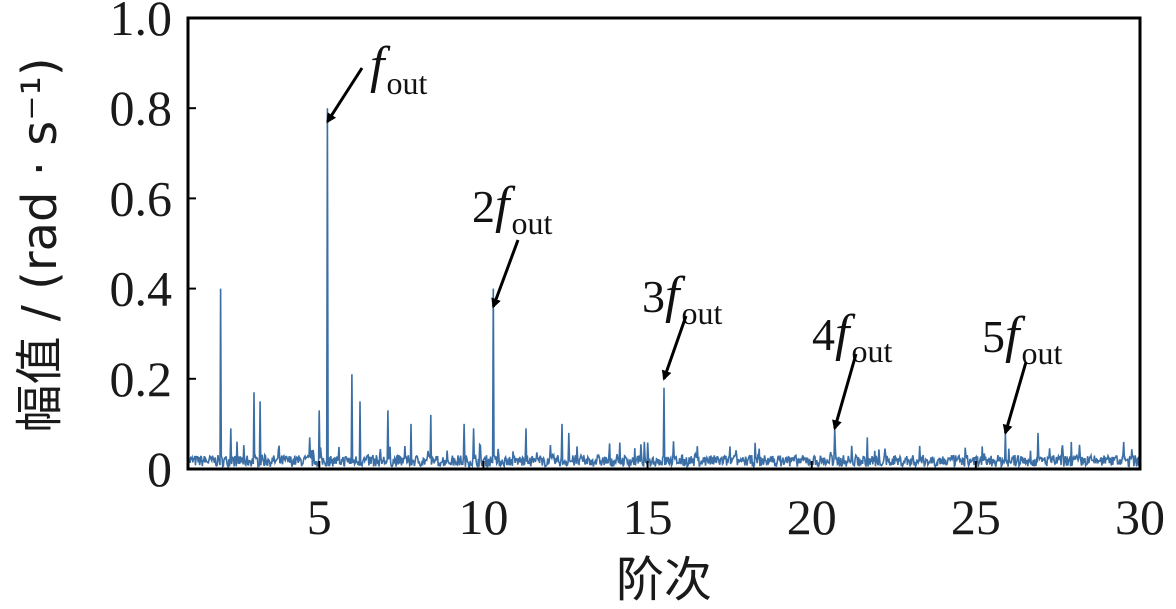 This screenshot has width=1176, height=609. Describe the element at coordinates (141, 198) in the screenshot. I see `y-tick-label: 0.6` at that location.